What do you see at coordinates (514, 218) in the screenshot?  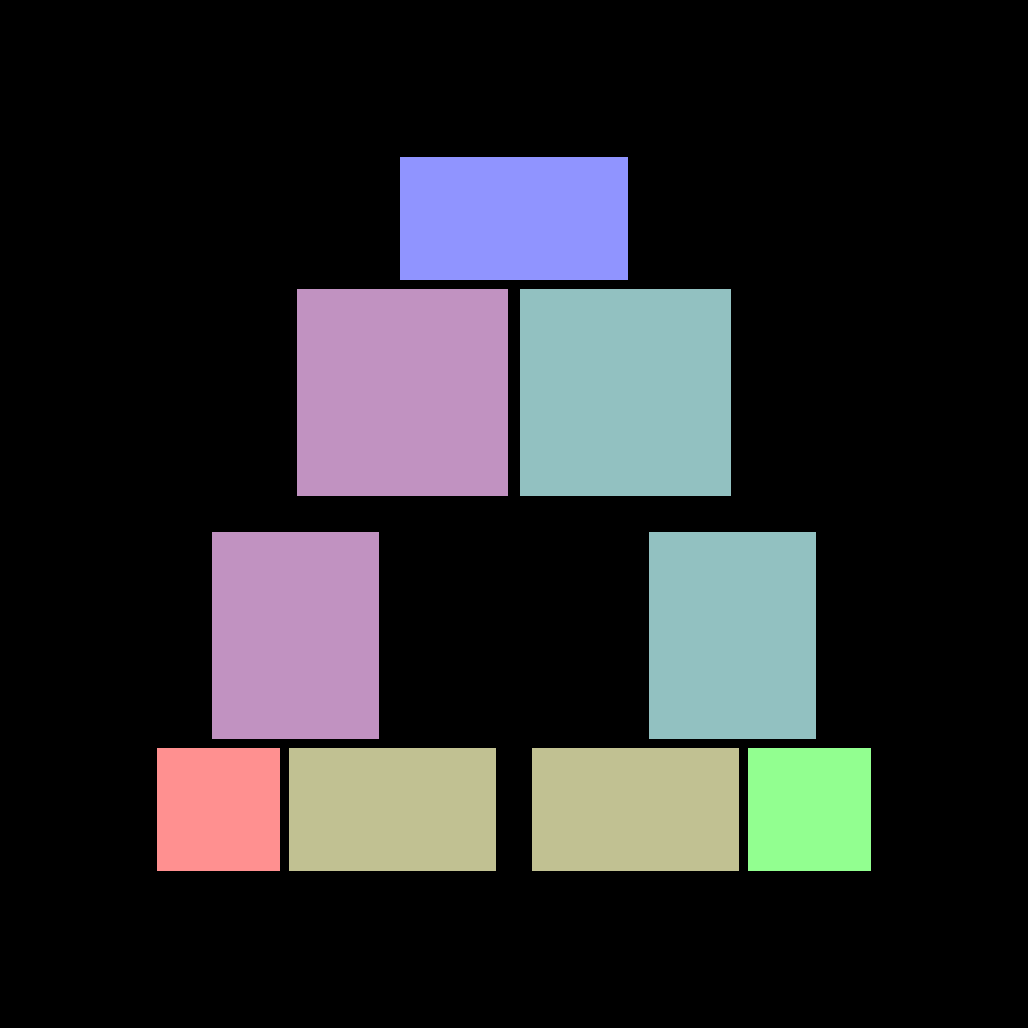 I see `top-block` at bounding box center [514, 218].